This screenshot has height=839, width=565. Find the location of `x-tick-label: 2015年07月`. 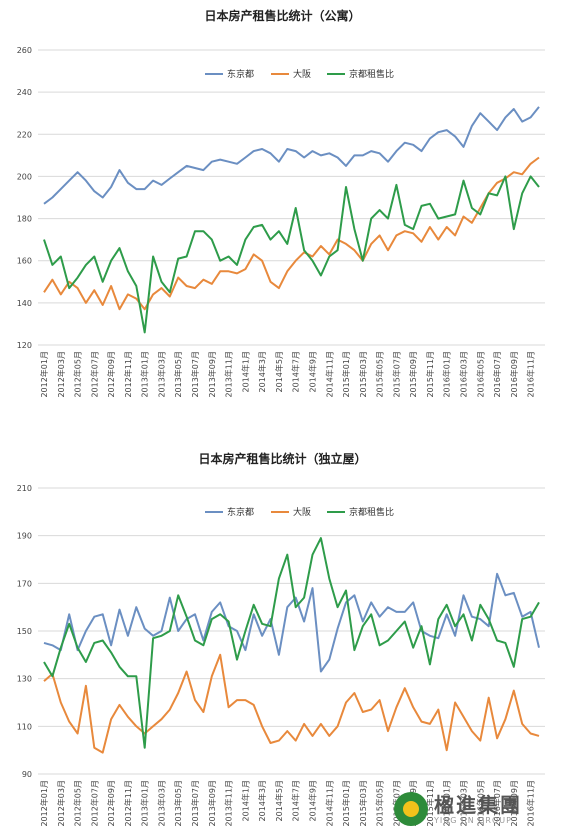

x-tick-label: 2015年07月 is located at coordinates (396, 374).